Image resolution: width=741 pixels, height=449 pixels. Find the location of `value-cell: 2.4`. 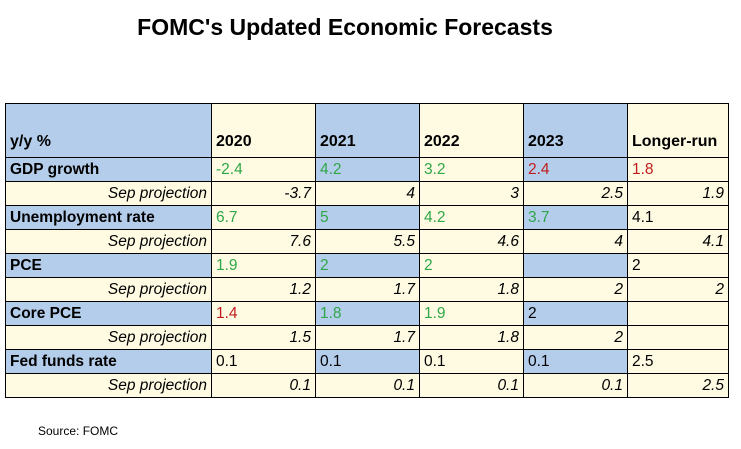

value-cell: 2.4 is located at coordinates (575, 169).